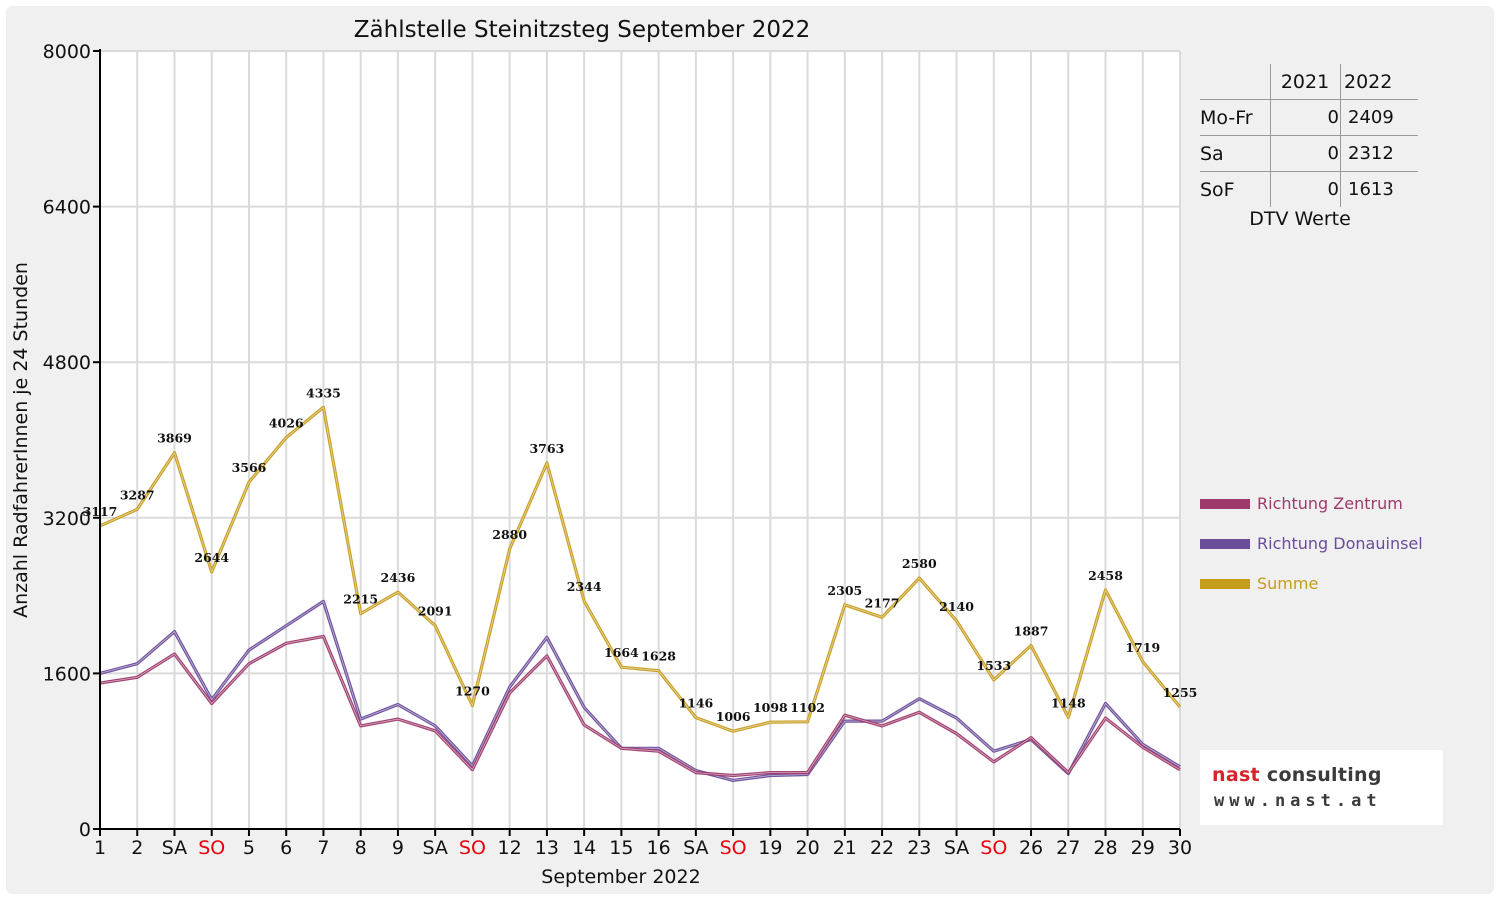 This screenshot has height=900, width=1500. What do you see at coordinates (1180, 848) in the screenshot?
I see `x-tick-label: 30` at bounding box center [1180, 848].